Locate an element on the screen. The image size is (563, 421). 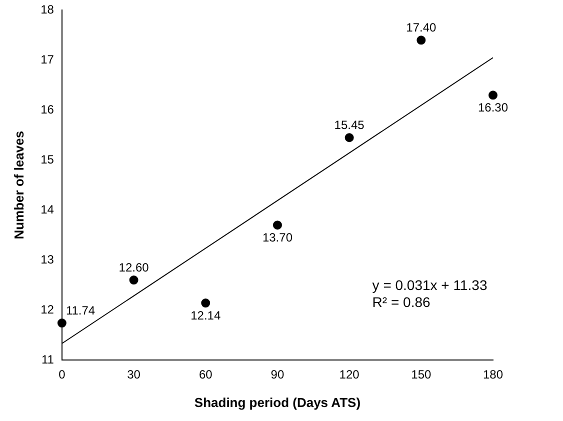
y-tick-label: 15 is located at coordinates (47, 159).